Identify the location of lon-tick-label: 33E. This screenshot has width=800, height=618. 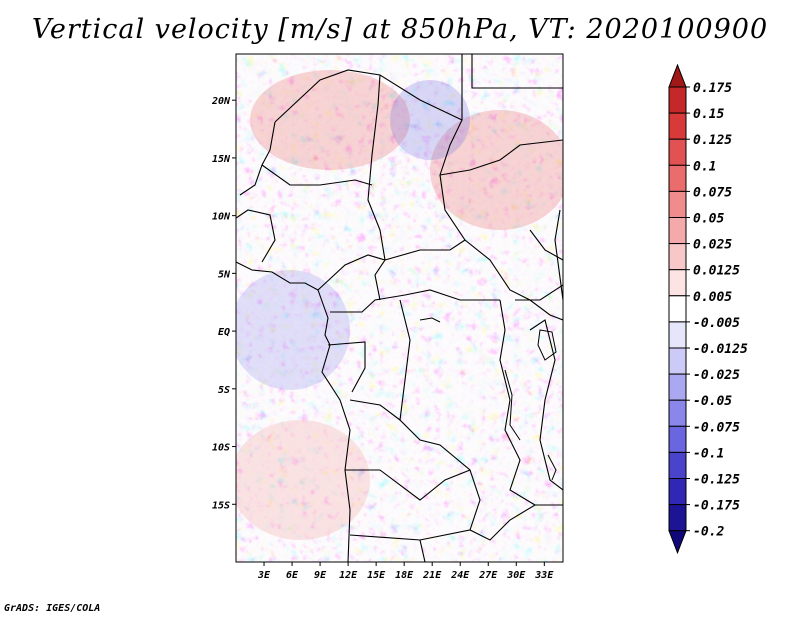
(544, 575).